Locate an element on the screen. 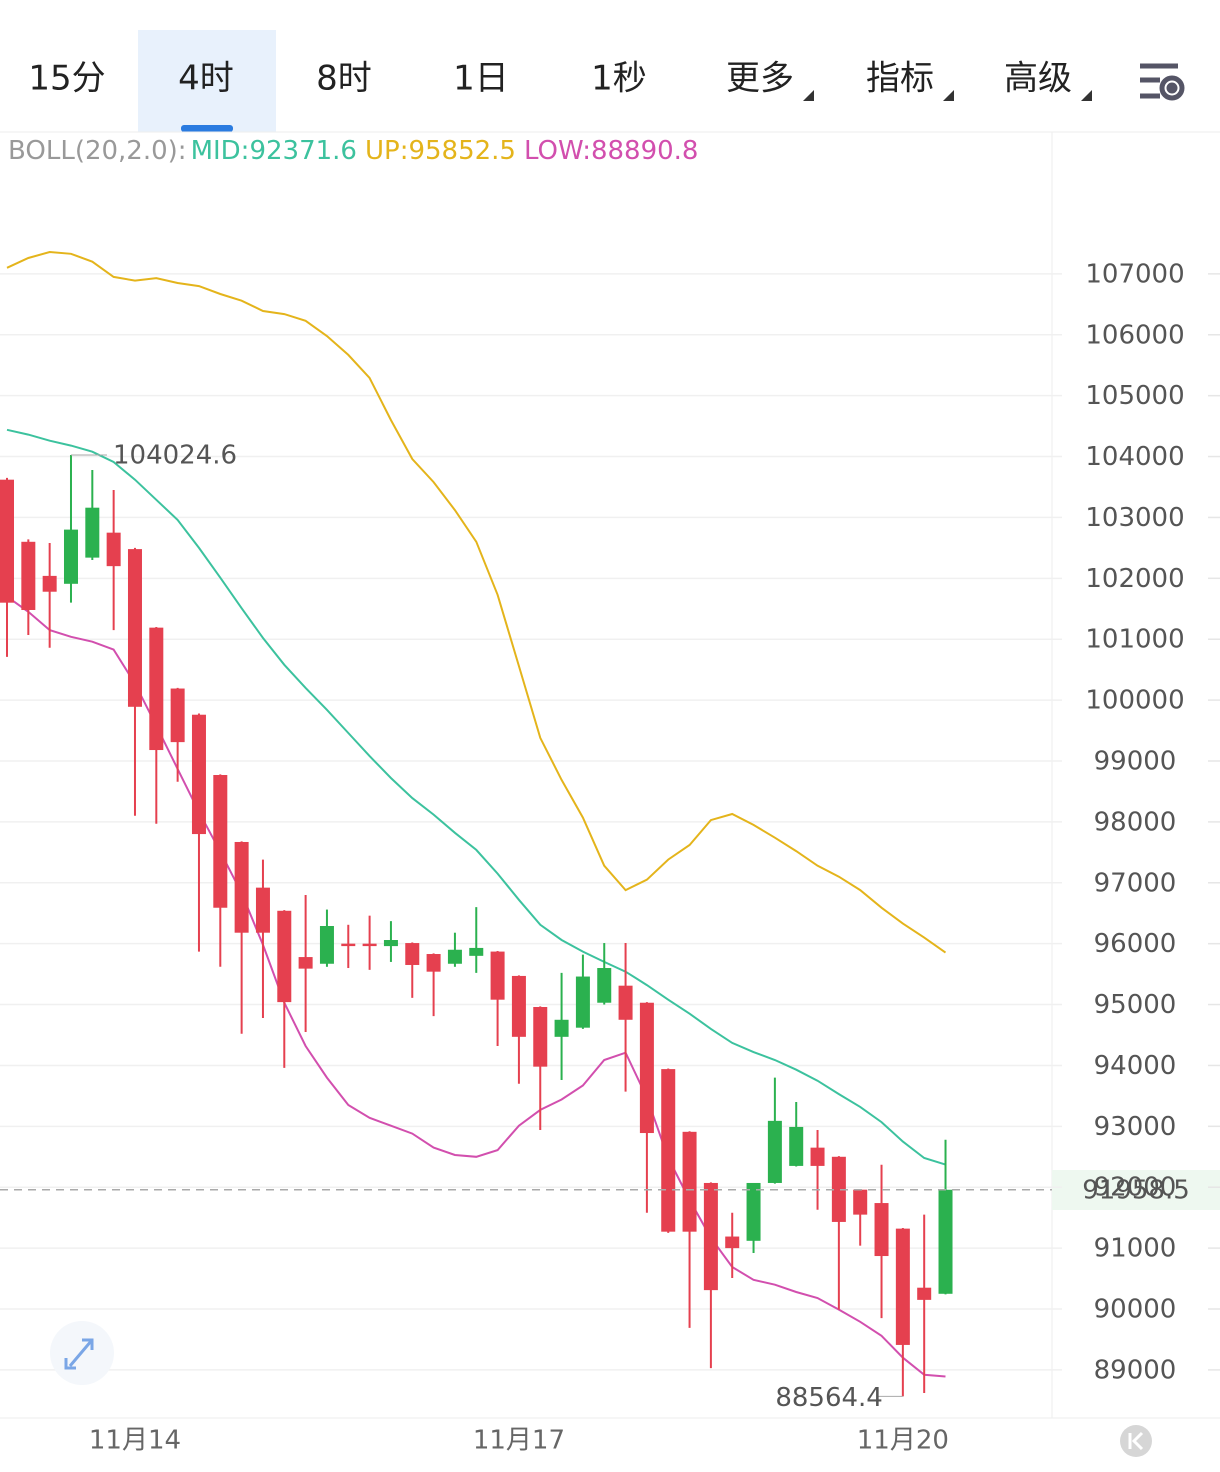 The image size is (1220, 1472). y-tick-label: 104000 is located at coordinates (1134, 457).